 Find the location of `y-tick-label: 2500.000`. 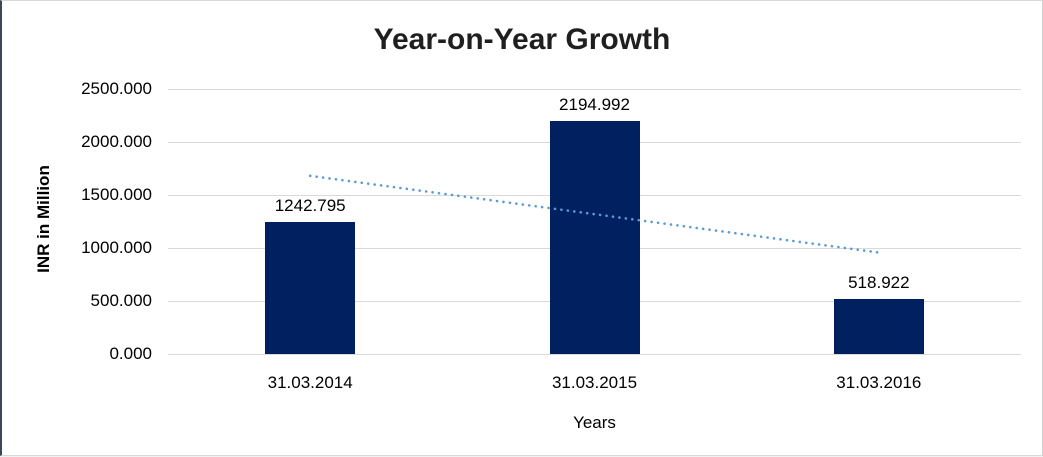

y-tick-label: 2500.000 is located at coordinates (116, 88).